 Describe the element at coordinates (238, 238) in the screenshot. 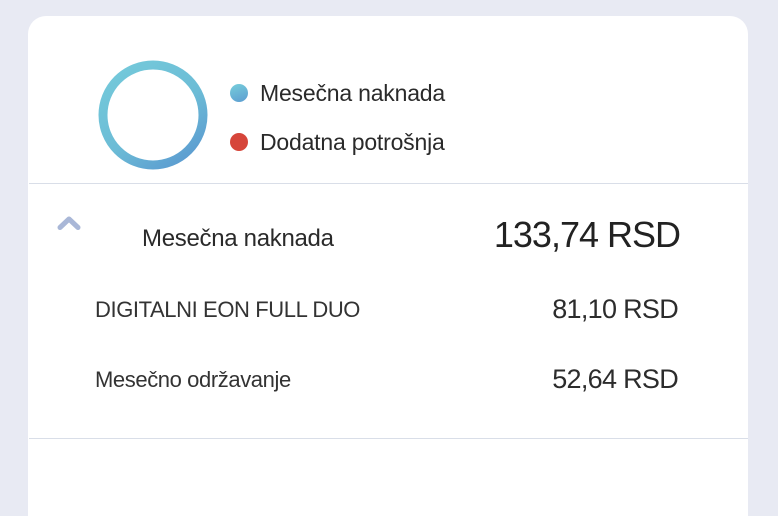

I see `monthly-fee-header-label: Mesečna naknada` at that location.